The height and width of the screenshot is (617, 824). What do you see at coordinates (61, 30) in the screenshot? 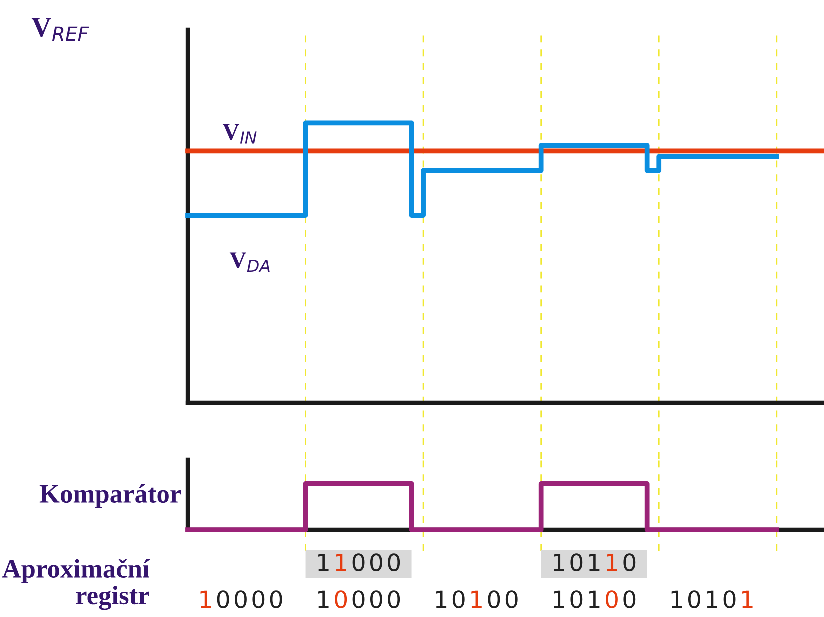
I see `text: V$_{REF}$` at bounding box center [61, 30].